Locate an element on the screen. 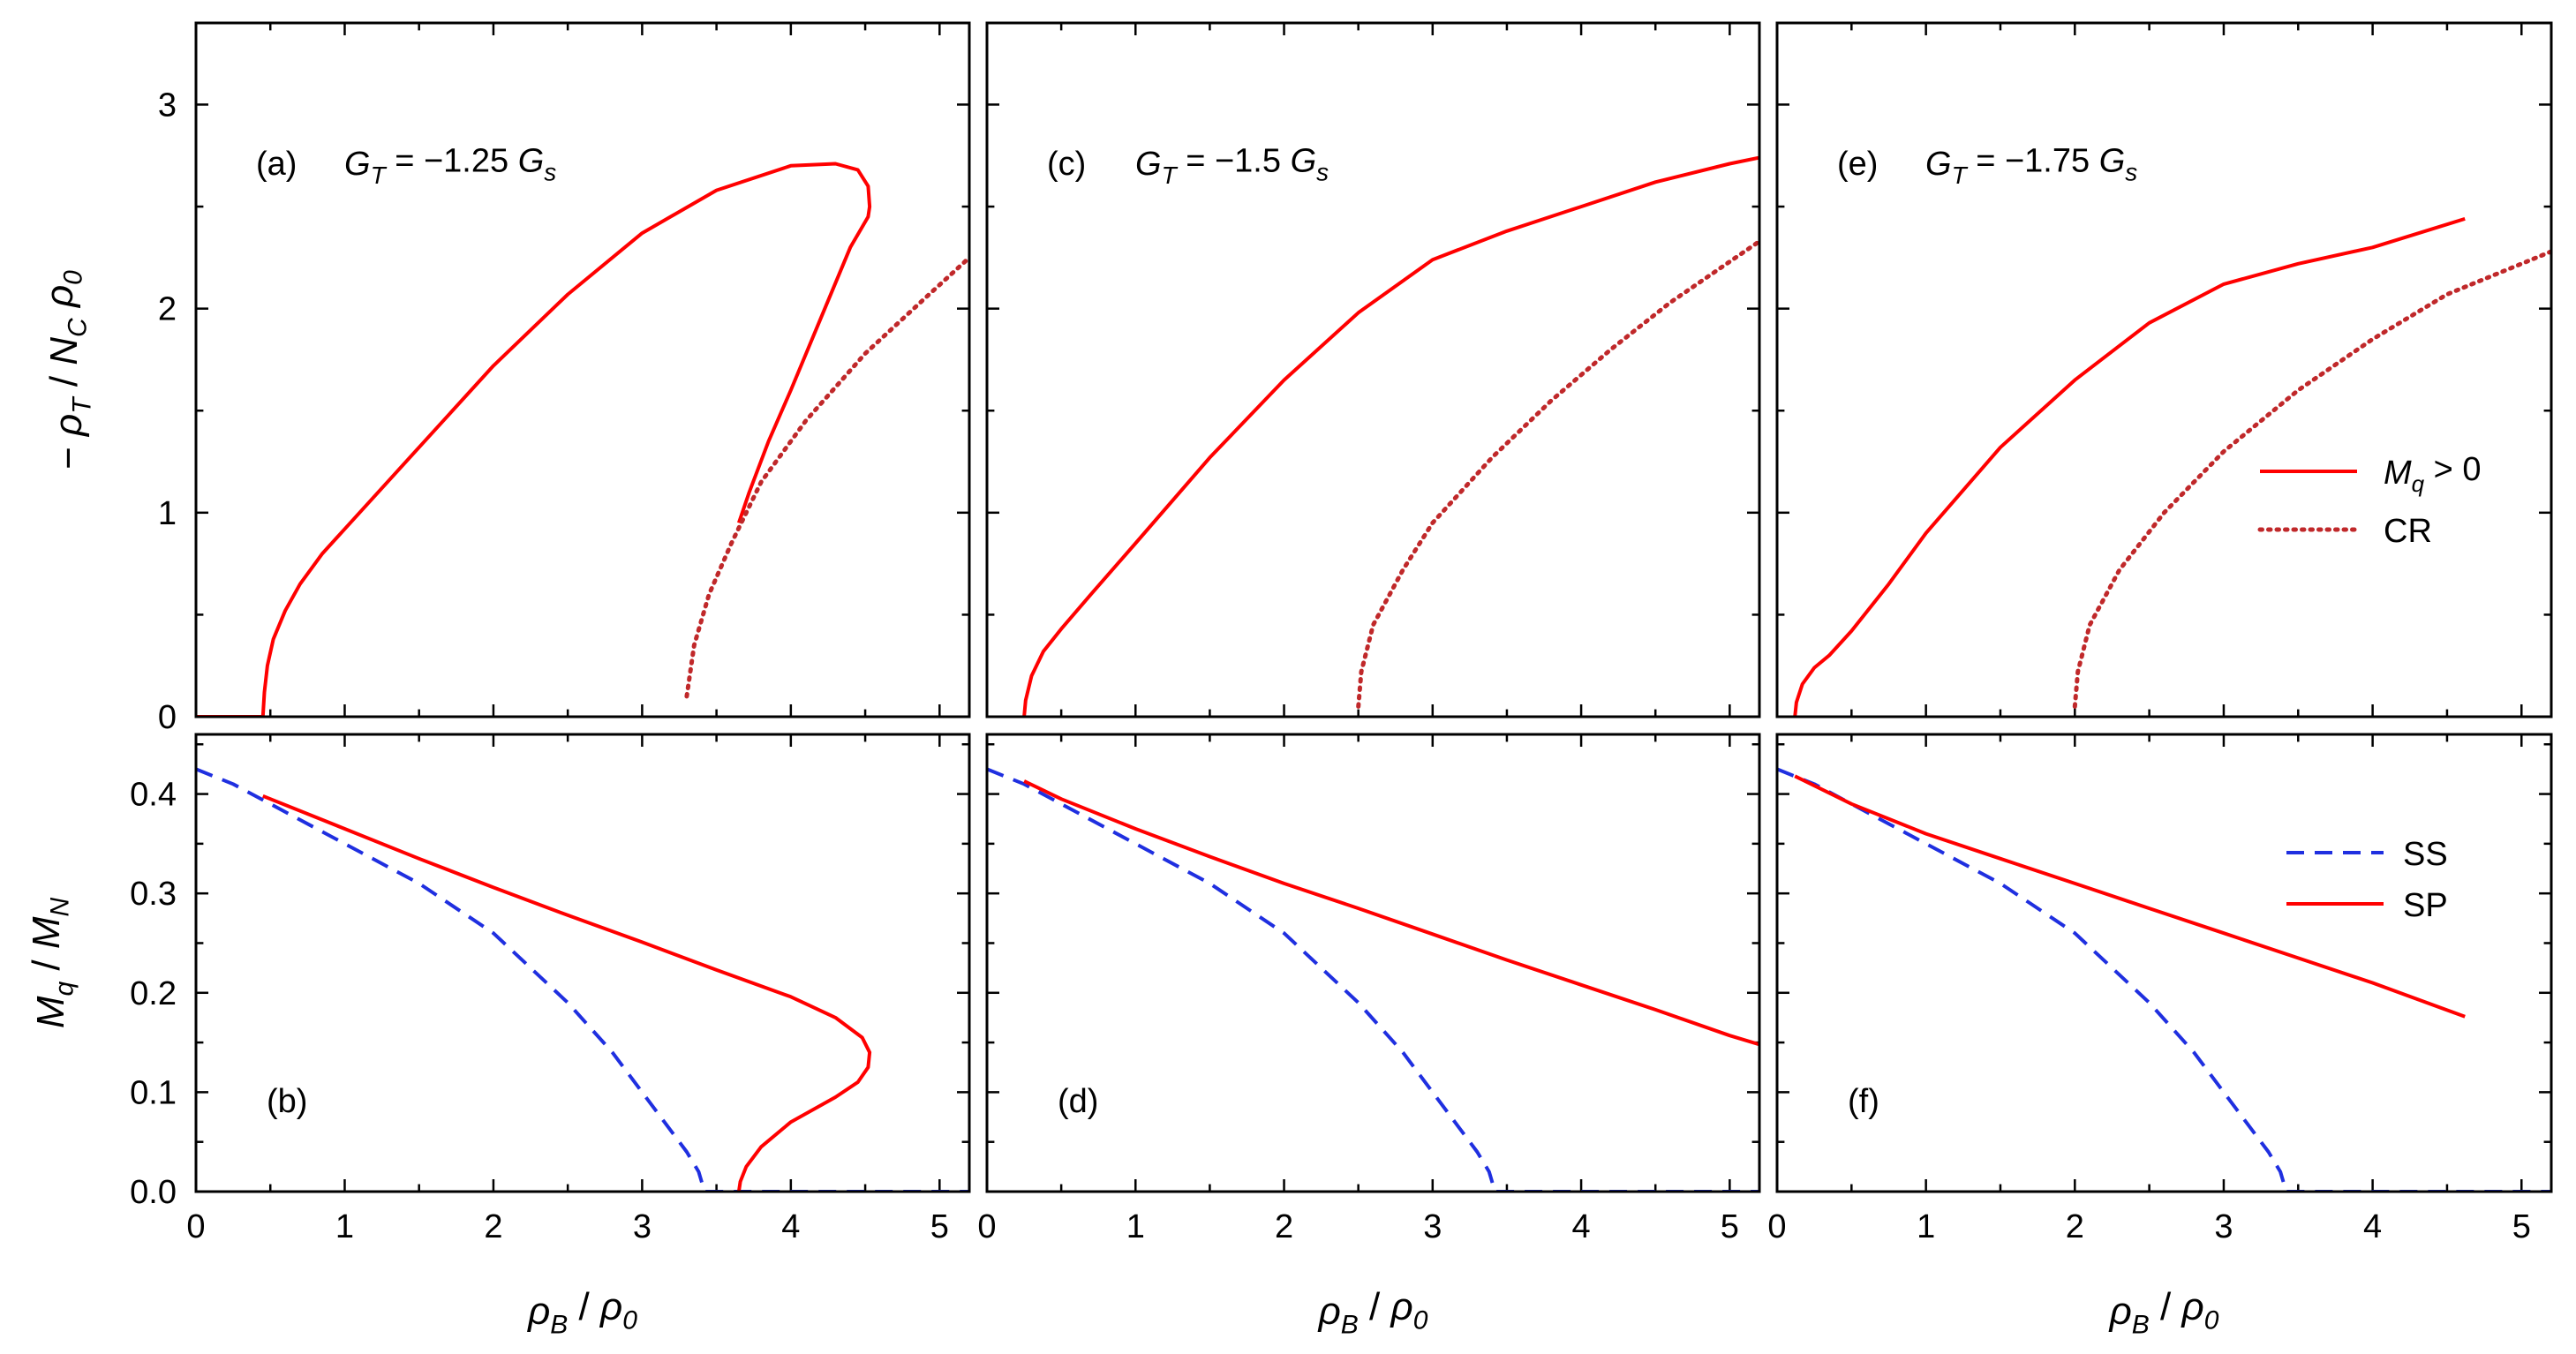 This screenshot has height=1354, width=2576. top-legend: Mq​ > 0 CR is located at coordinates (2370, 500).